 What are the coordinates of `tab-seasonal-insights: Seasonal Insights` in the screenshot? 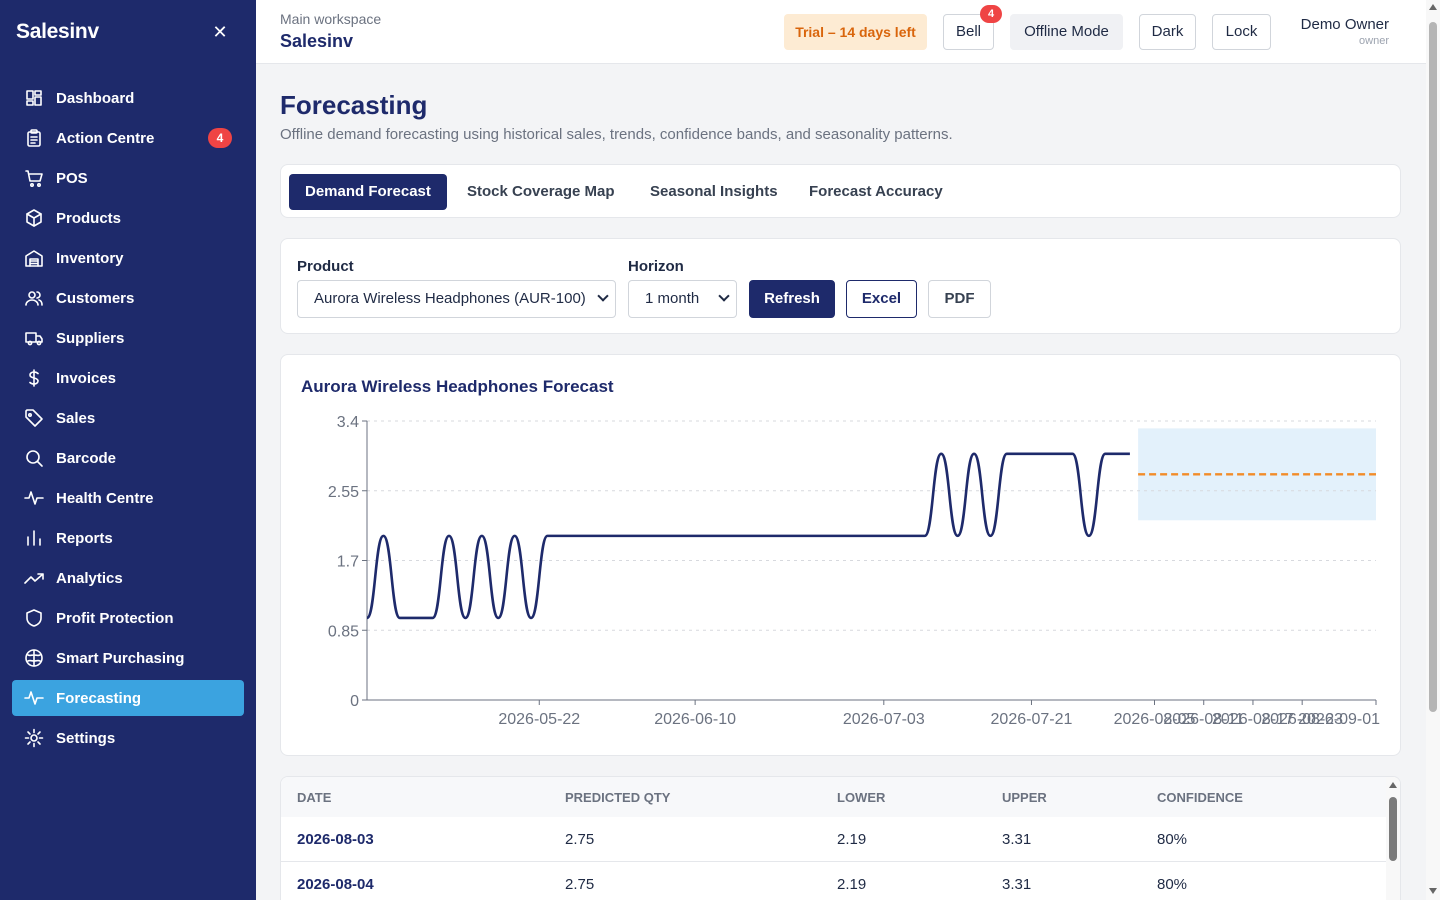 It's located at (714, 191).